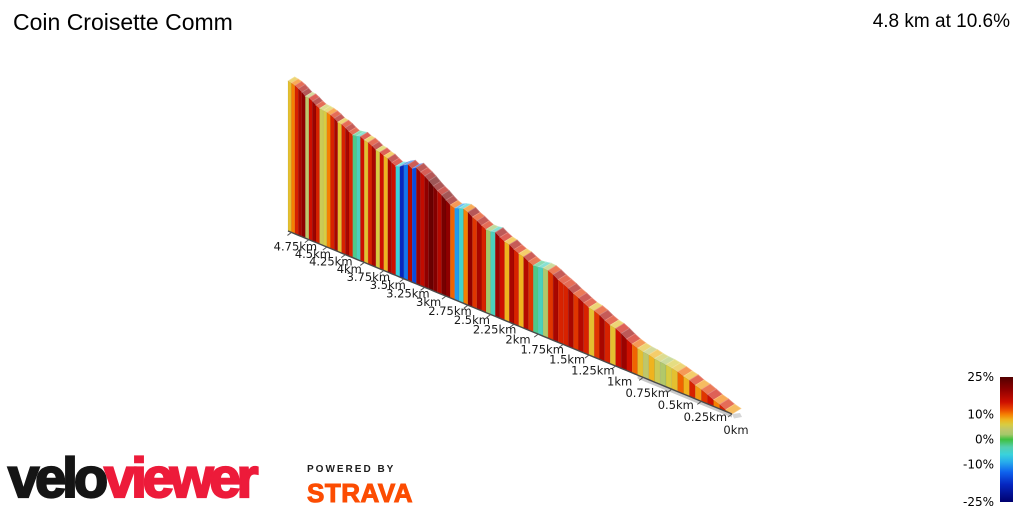  What do you see at coordinates (388, 285) in the screenshot?
I see `distance-tick-label: 3.5km` at bounding box center [388, 285].